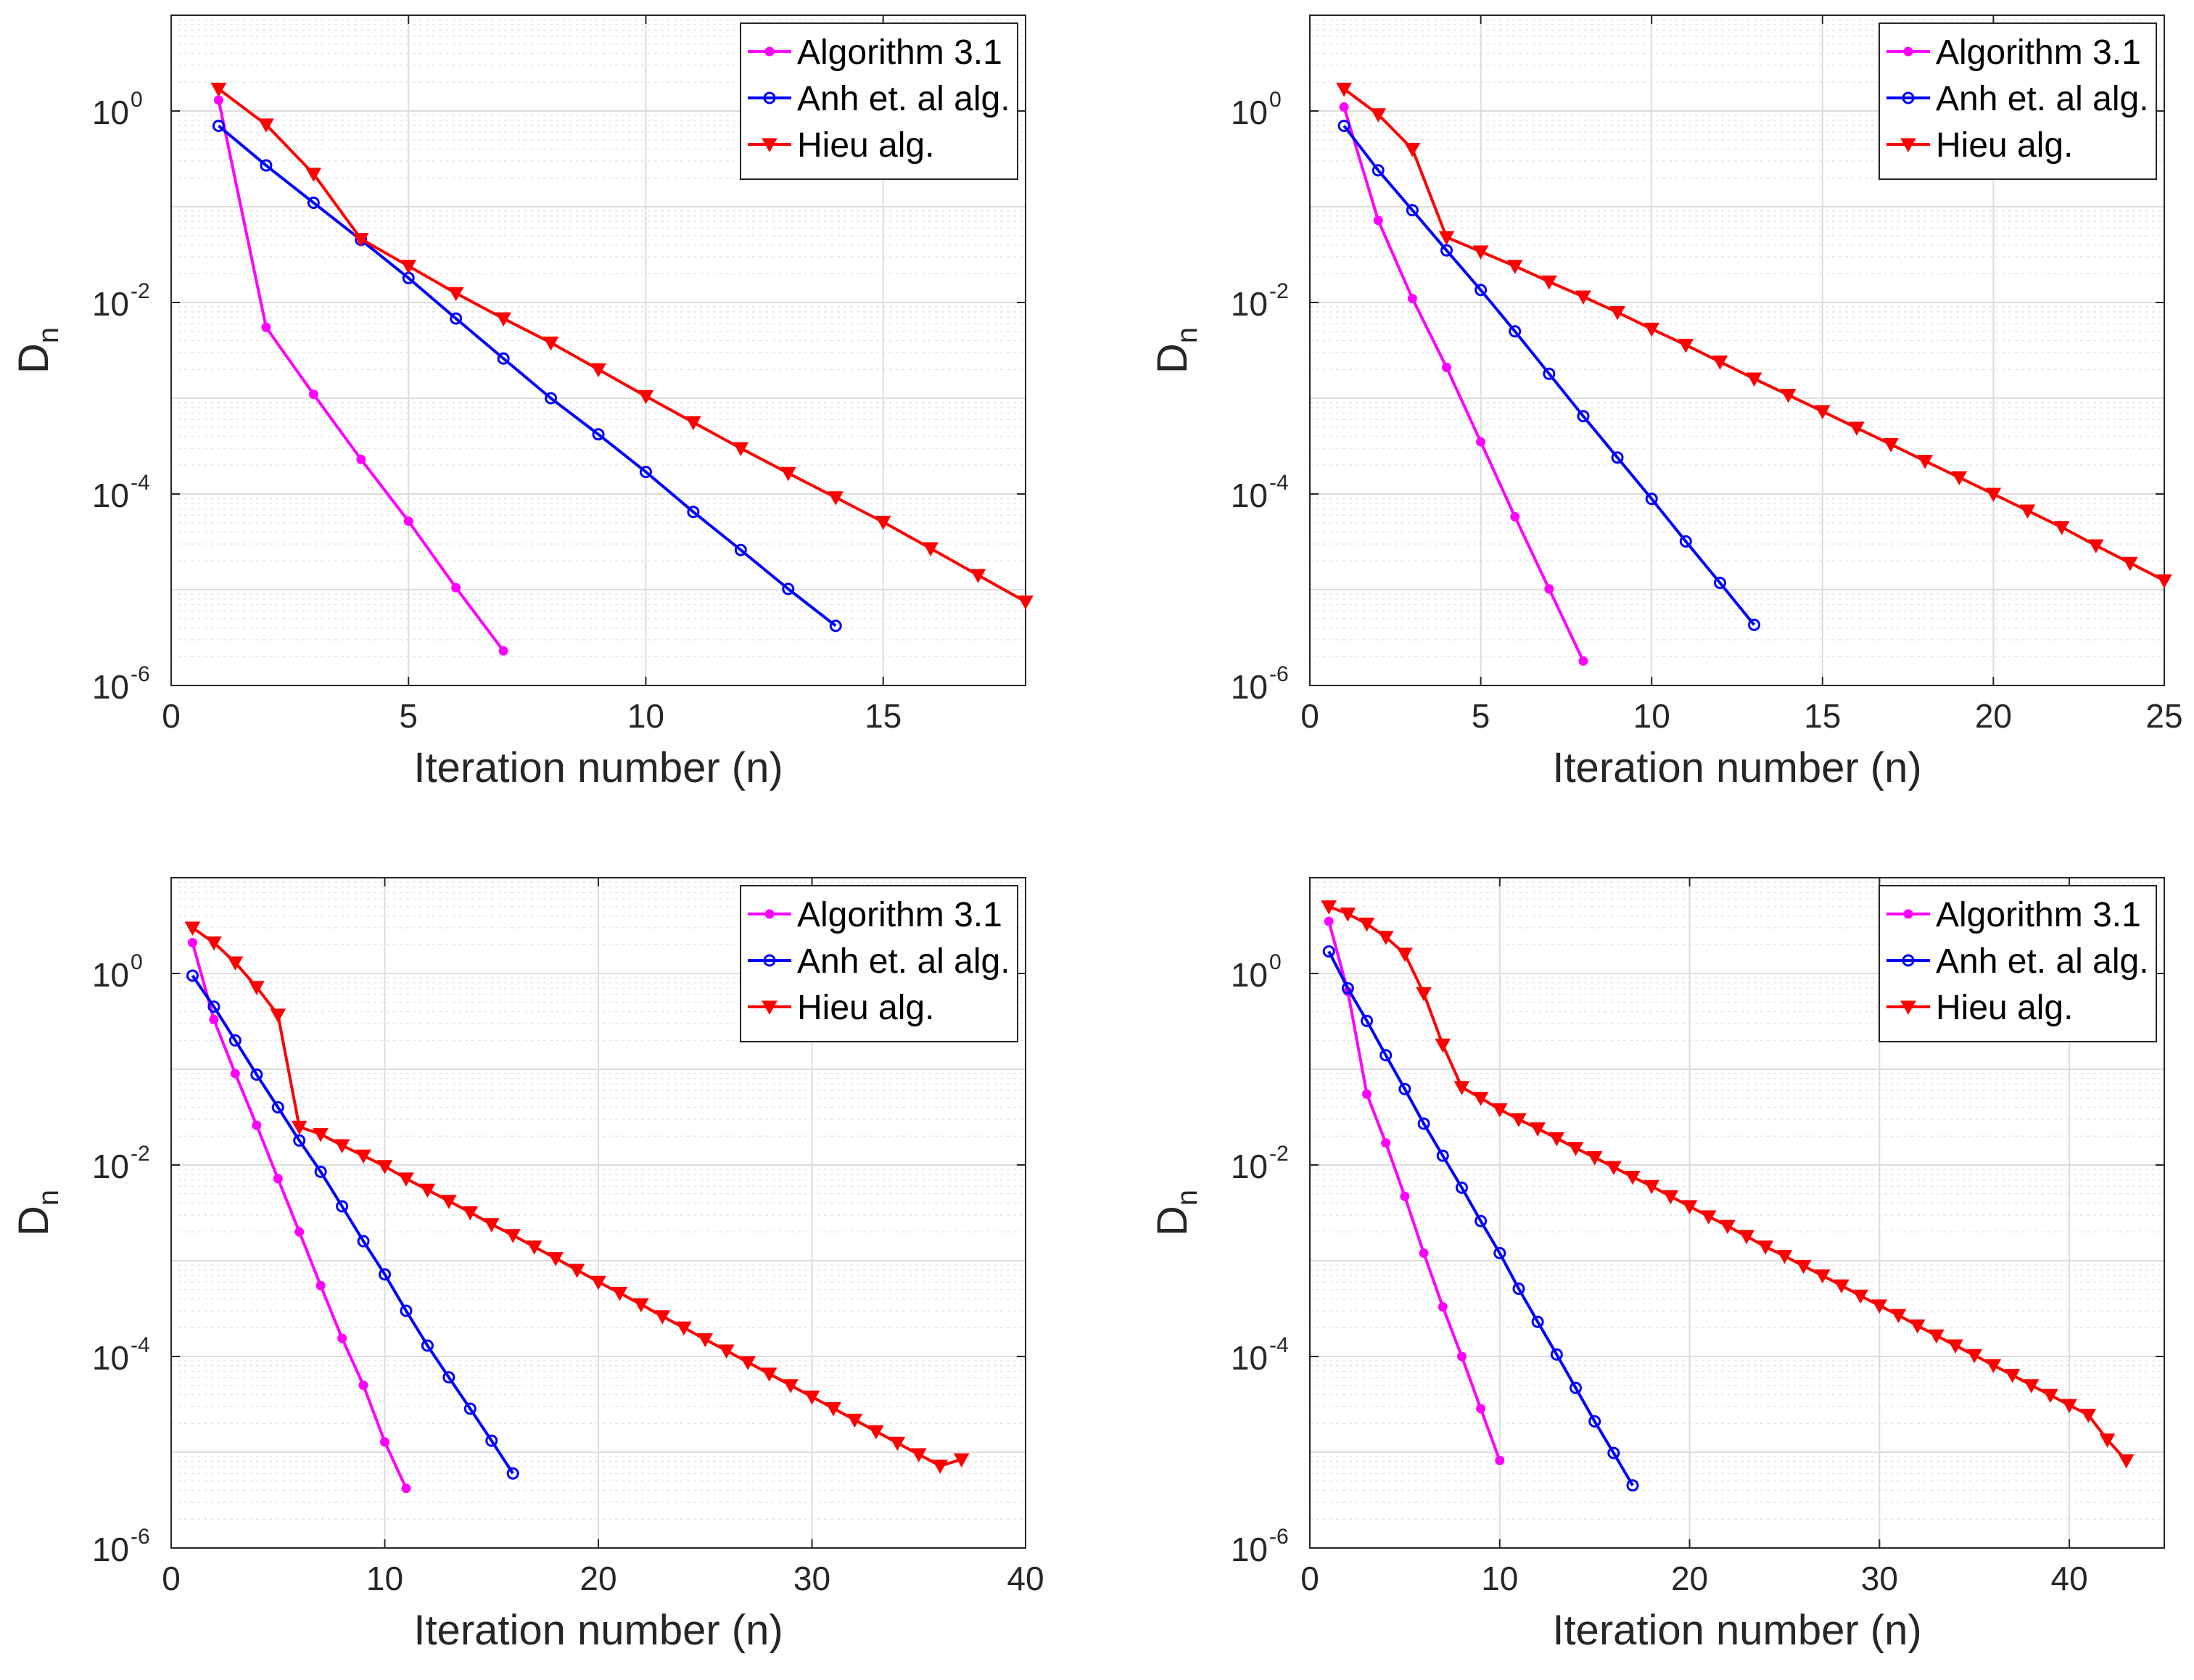 This screenshot has height=1680, width=2194. I want to click on series-hieu-alg, so click(1754, 336).